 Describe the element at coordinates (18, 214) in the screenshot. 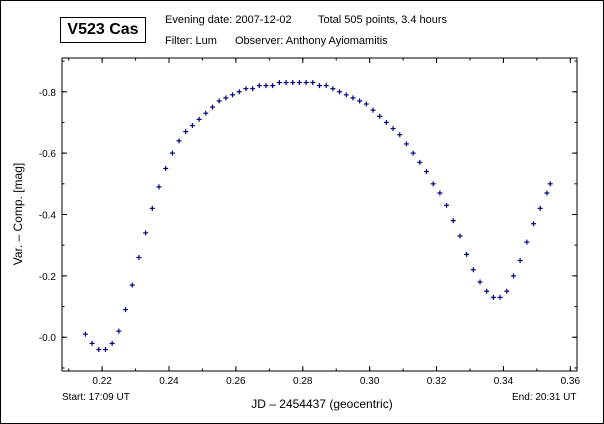

I see `y-axis-title: Var. – Comp. [mag]` at that location.